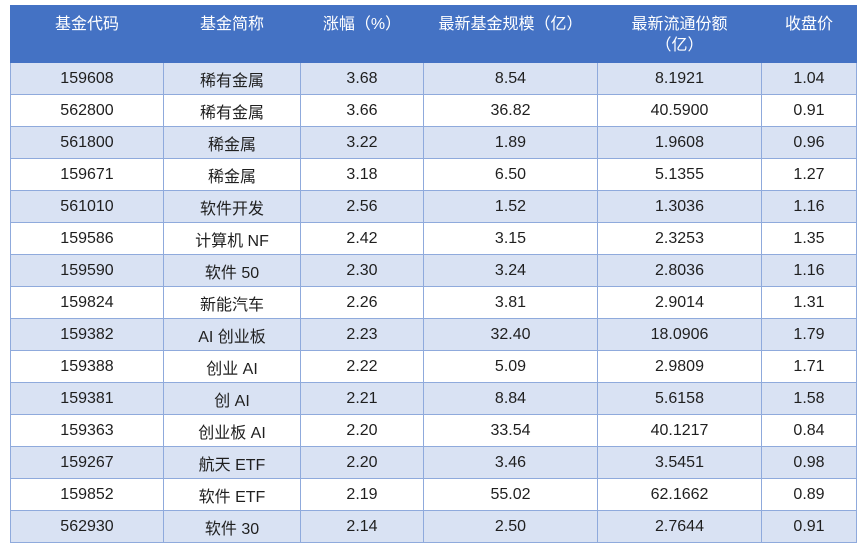 This screenshot has width=865, height=546. What do you see at coordinates (679, 334) in the screenshot?
I see `cell-float-shares: 18.0906` at bounding box center [679, 334].